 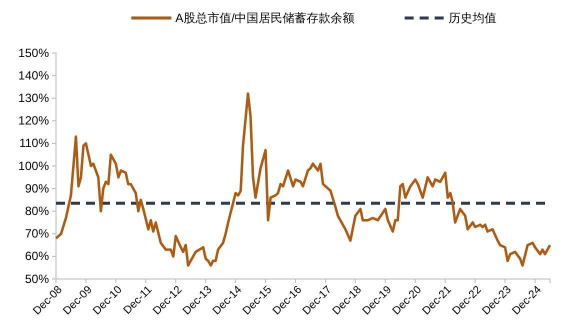 I want to click on y-tick-label: 110%, so click(x=34, y=143).